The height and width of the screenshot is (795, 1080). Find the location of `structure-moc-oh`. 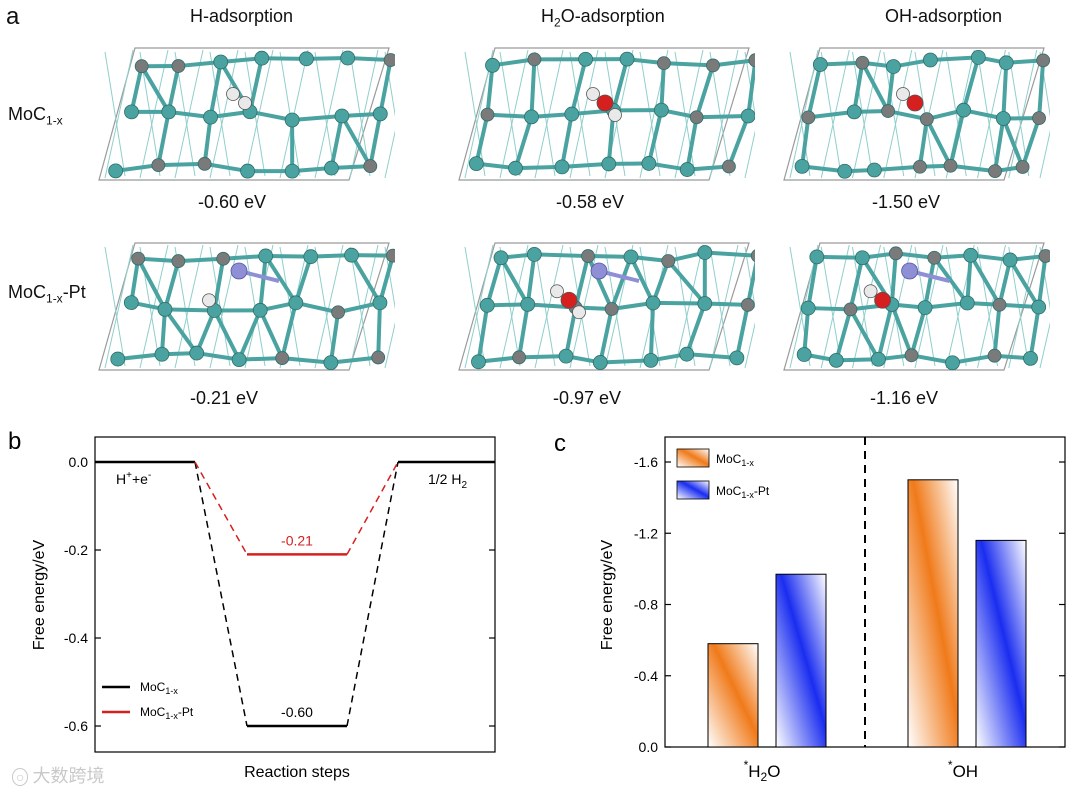

structure-moc-oh is located at coordinates (916, 114).